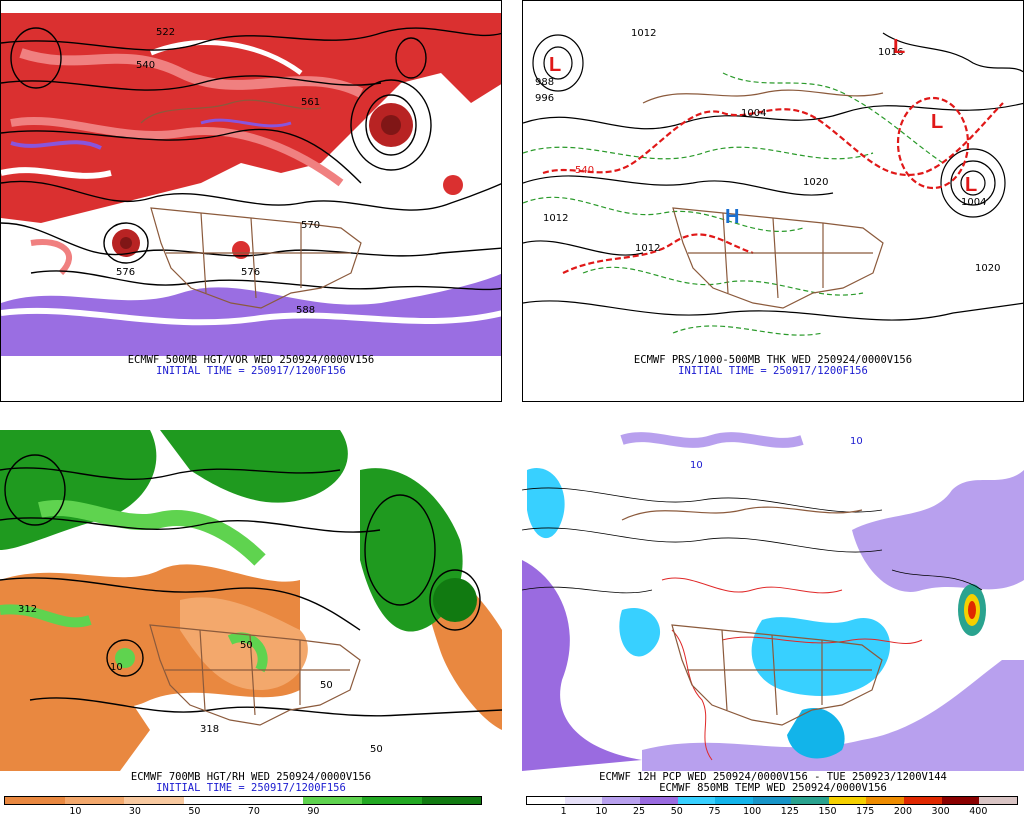  What do you see at coordinates (771, 812) in the screenshot?
I see `precip-colorbar-ticks: 1 10 25 50 75 100 125 150 175 200 300 400` at bounding box center [771, 812].